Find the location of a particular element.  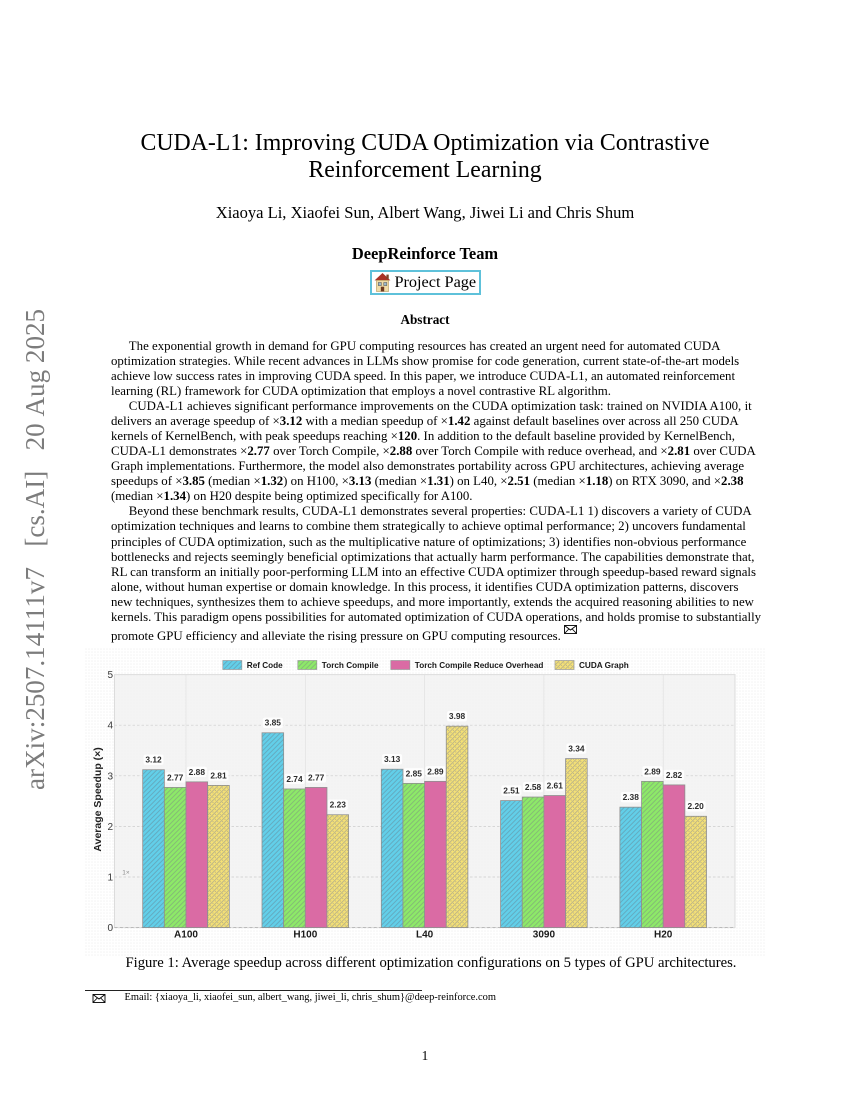

svg-text: H20 is located at coordinates (663, 935).